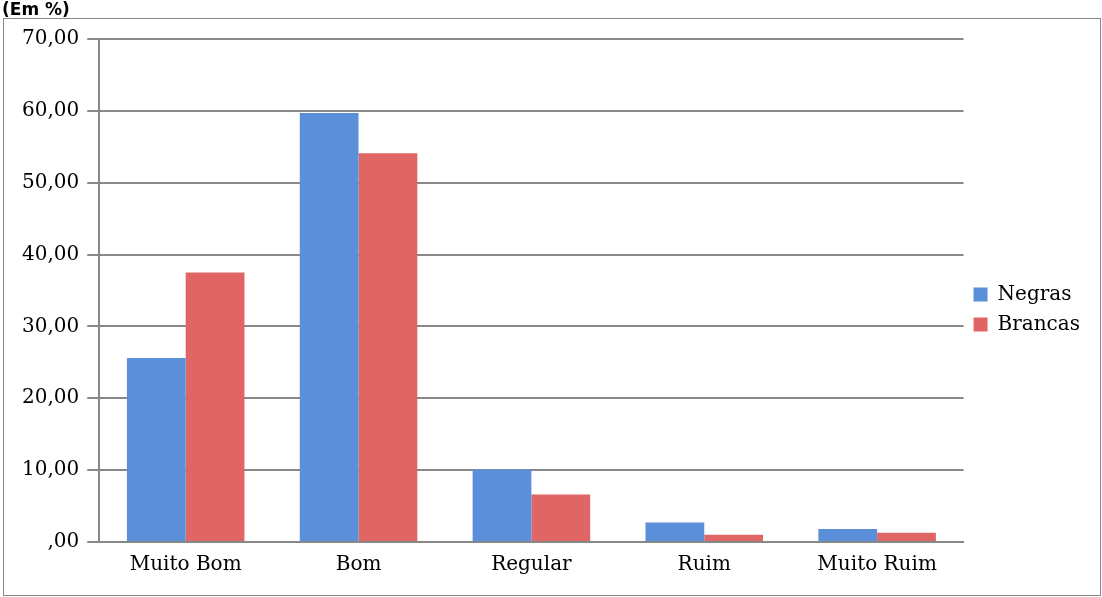 The width and height of the screenshot is (1102, 597). Describe the element at coordinates (1038, 322) in the screenshot. I see `legend-label: Brancas` at that location.